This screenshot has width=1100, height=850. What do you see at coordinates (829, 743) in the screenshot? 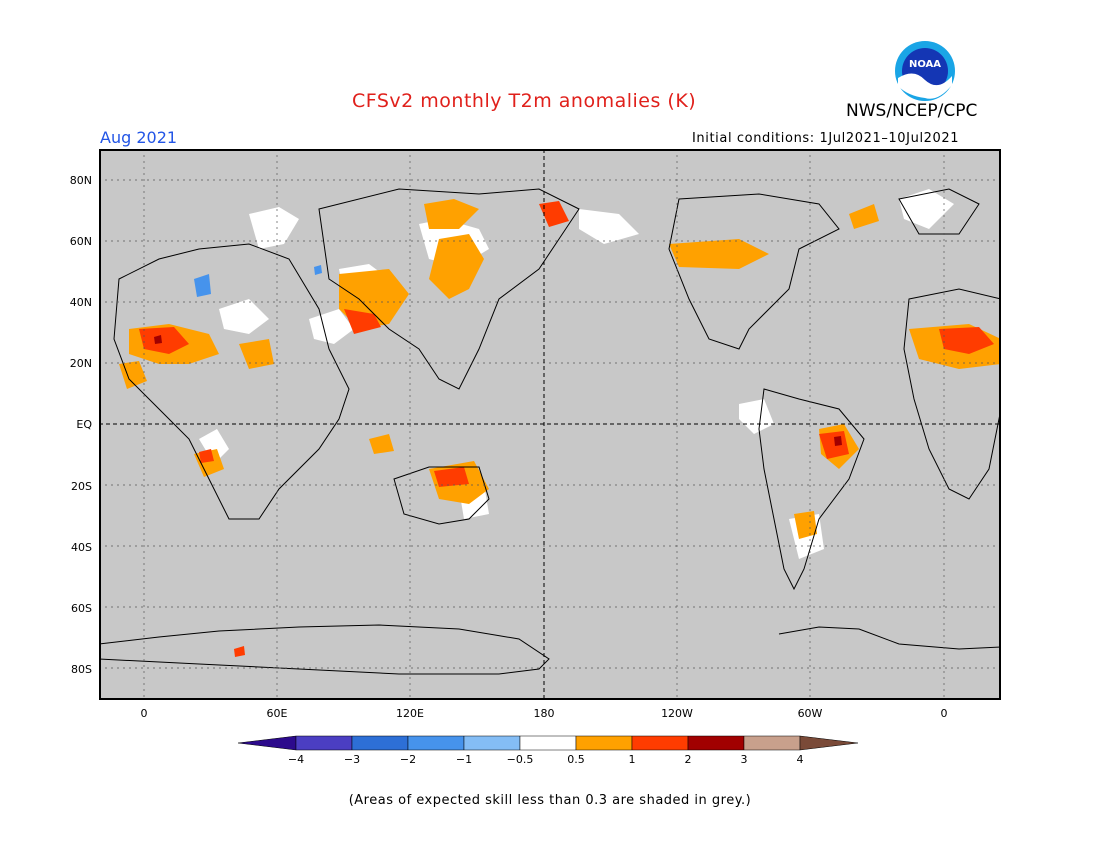
I see `colorbar-max-triangle` at bounding box center [829, 743].